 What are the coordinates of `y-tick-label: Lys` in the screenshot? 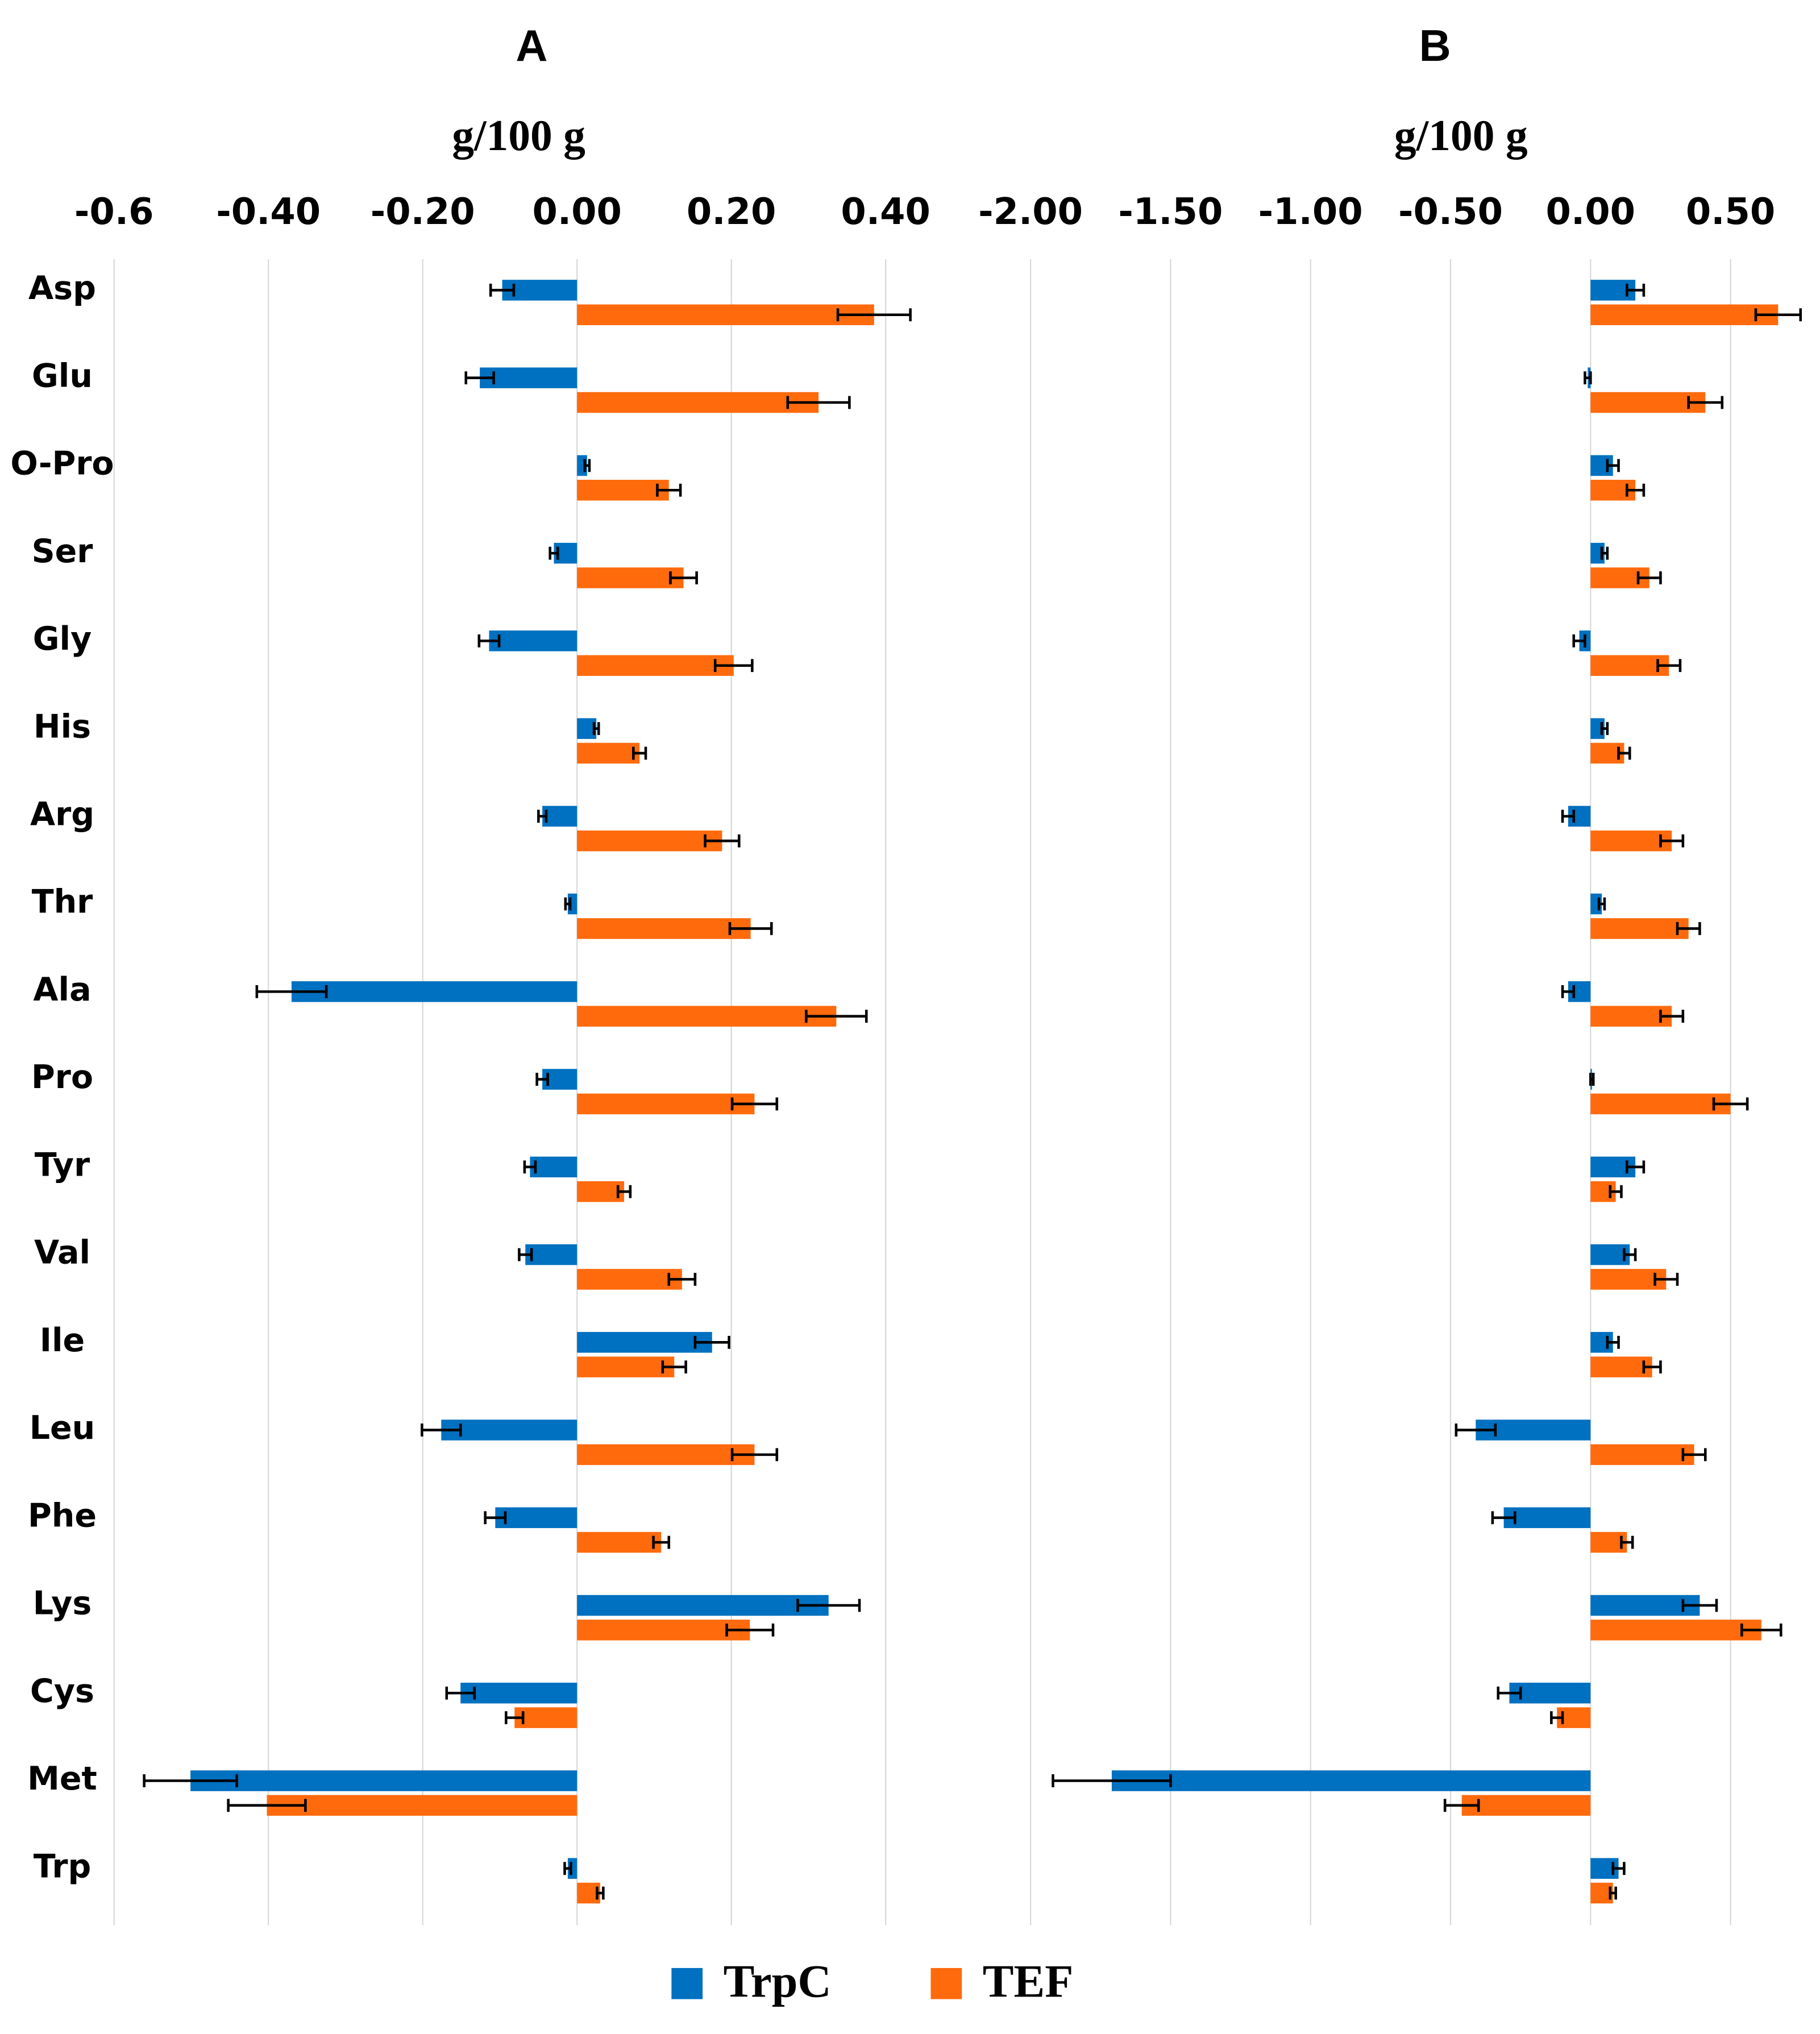 It's located at (63, 1603).